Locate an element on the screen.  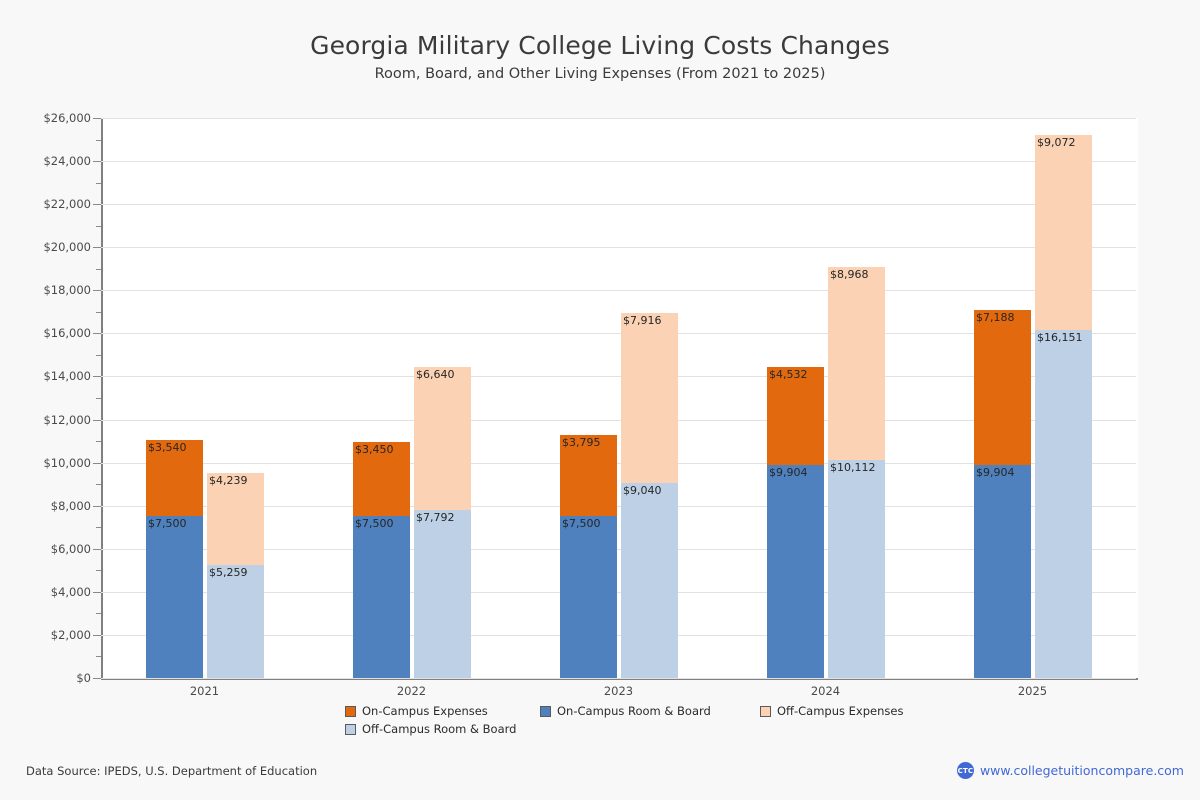
x-axis-line is located at coordinates (619, 679).